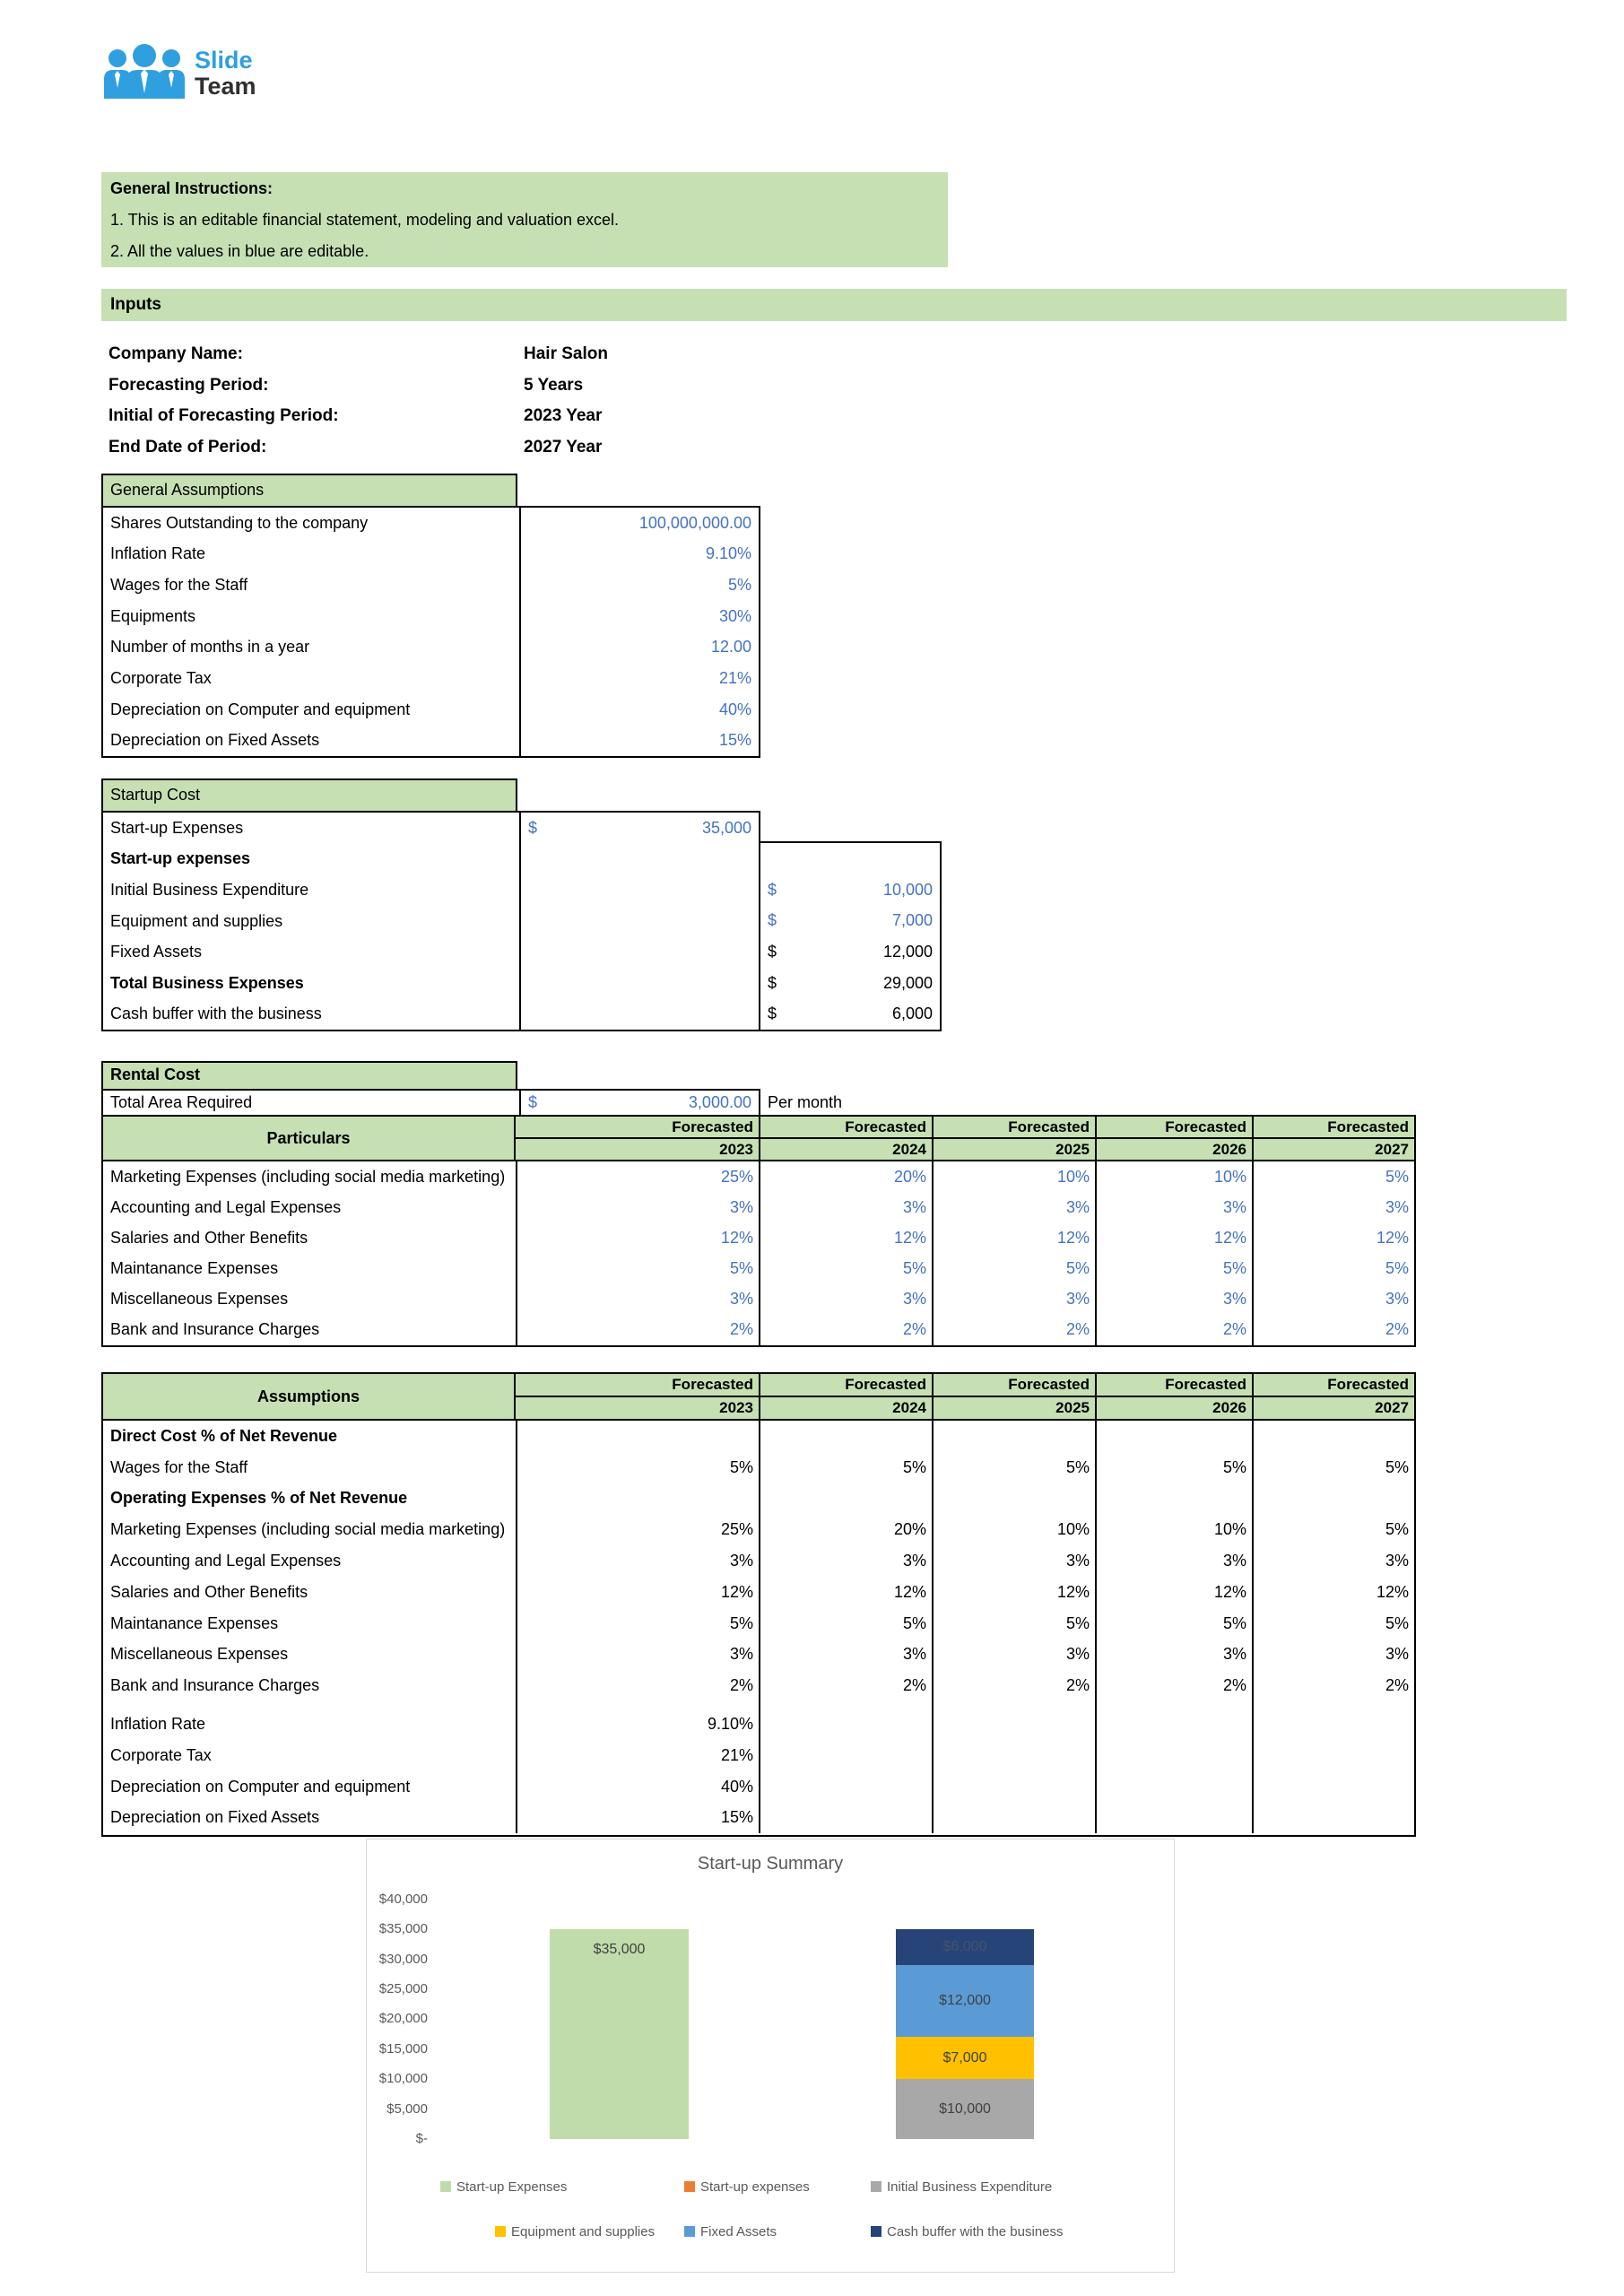  What do you see at coordinates (639, 921) in the screenshot?
I see `startup-mid-cell` at bounding box center [639, 921].